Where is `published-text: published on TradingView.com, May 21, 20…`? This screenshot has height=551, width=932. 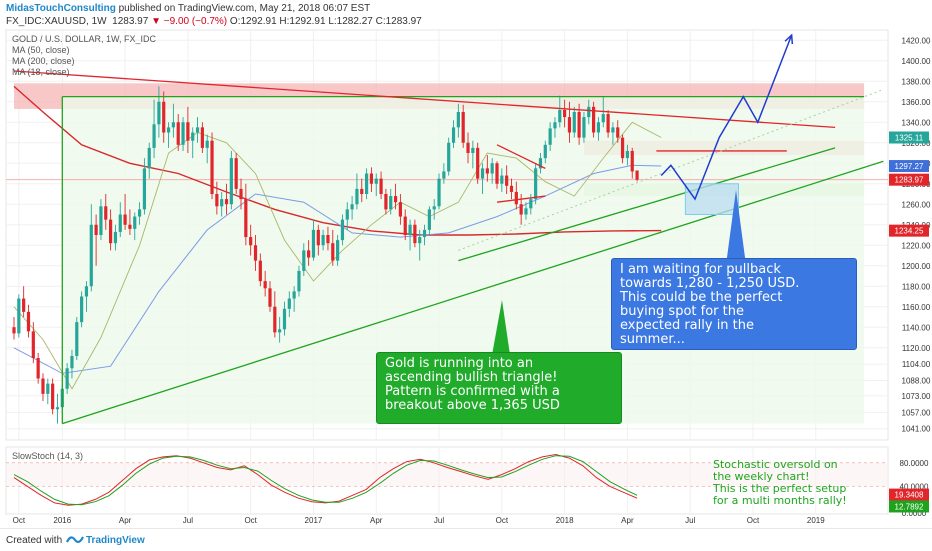
published-text: published on TradingView.com, May 21, 20… is located at coordinates (244, 8).